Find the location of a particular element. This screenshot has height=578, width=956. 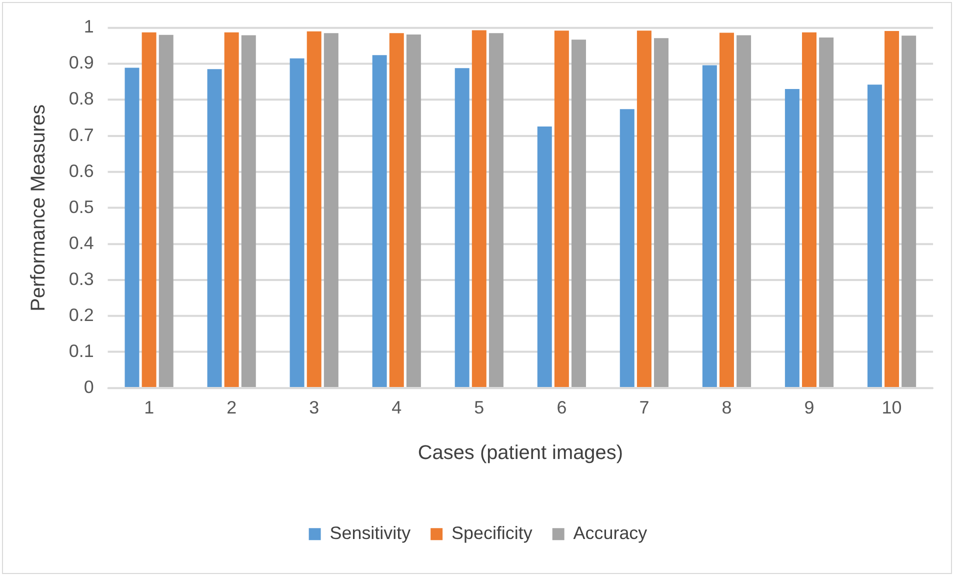

y-tick-label: 0.6 is located at coordinates (81, 170).